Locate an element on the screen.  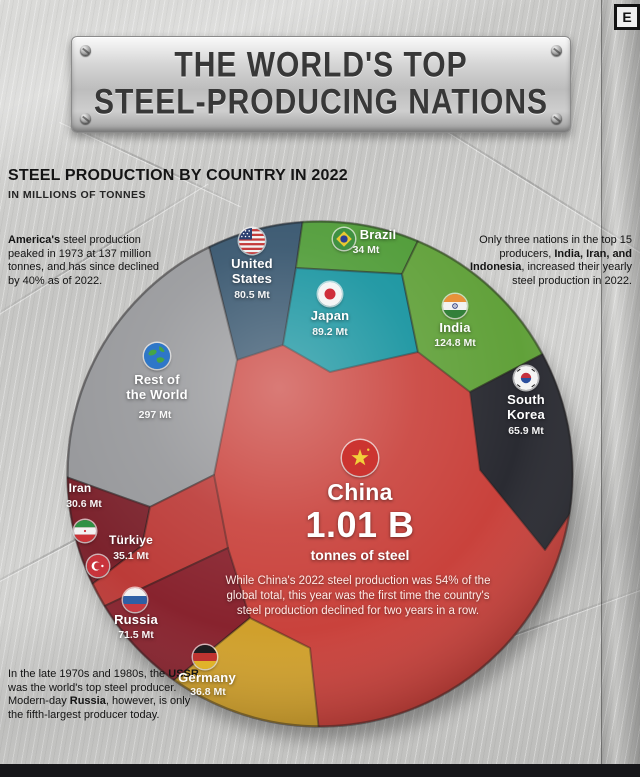
brazil-value-label: 34 Mt is located at coordinates (366, 250).